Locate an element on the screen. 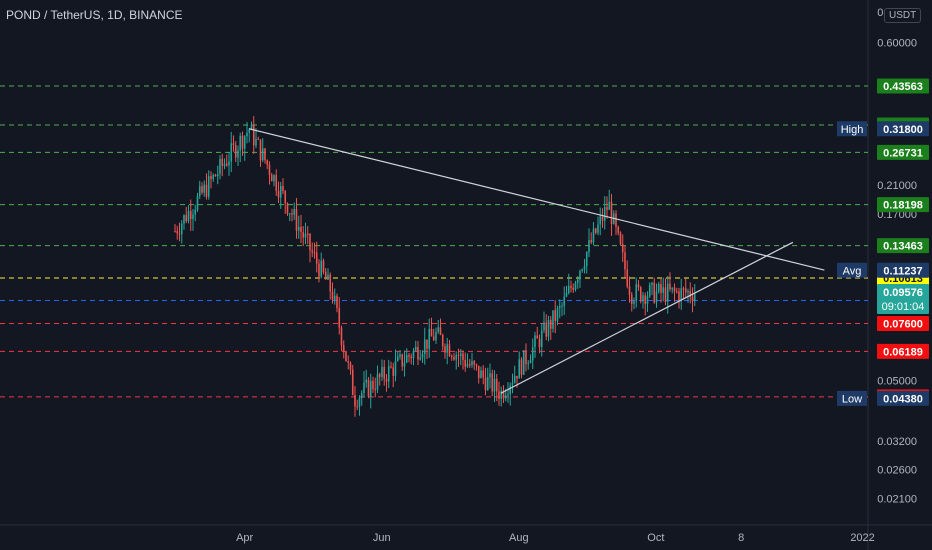 The height and width of the screenshot is (550, 932). currency-button: USDT is located at coordinates (903, 15).